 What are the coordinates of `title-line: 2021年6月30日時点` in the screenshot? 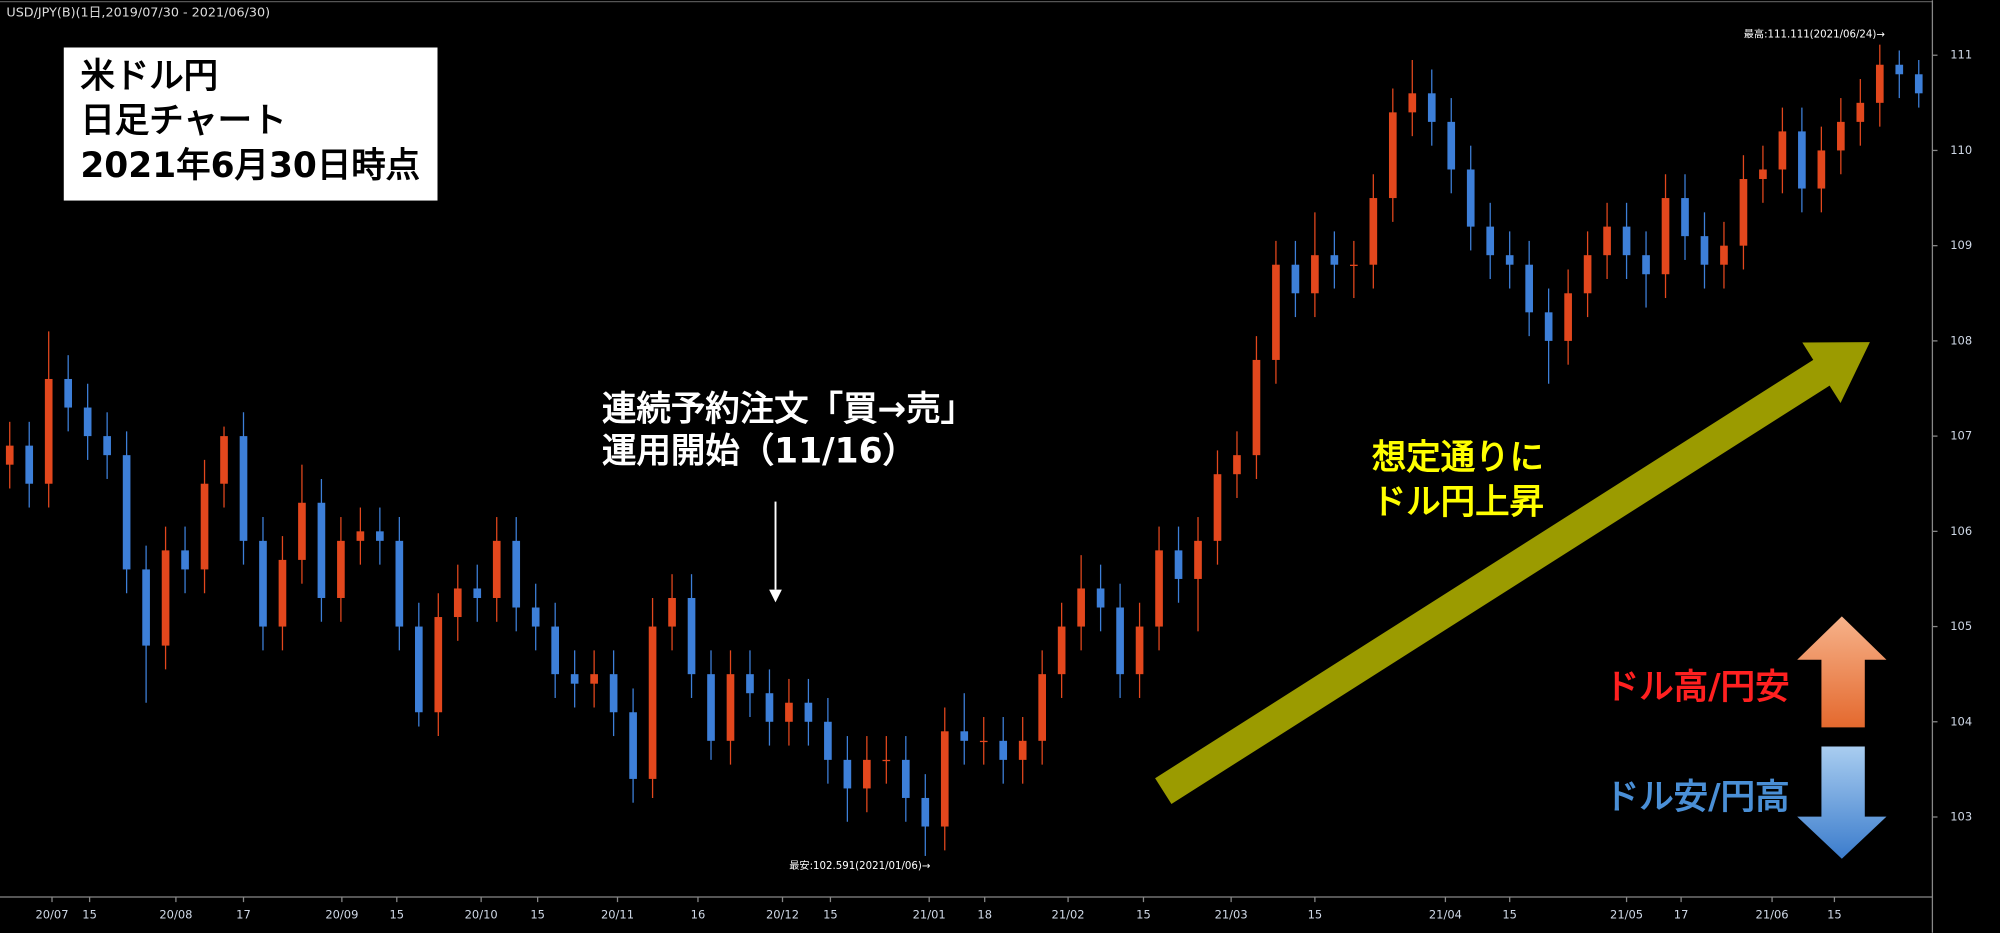 It's located at (250, 166).